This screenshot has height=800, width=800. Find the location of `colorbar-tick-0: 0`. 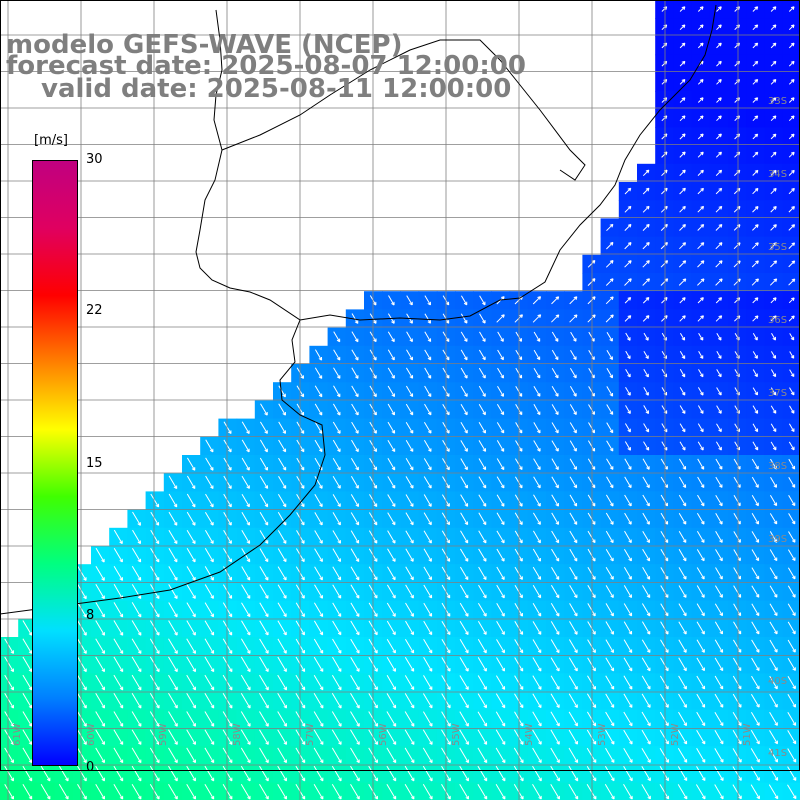

colorbar-tick-0: 0 is located at coordinates (90, 767).